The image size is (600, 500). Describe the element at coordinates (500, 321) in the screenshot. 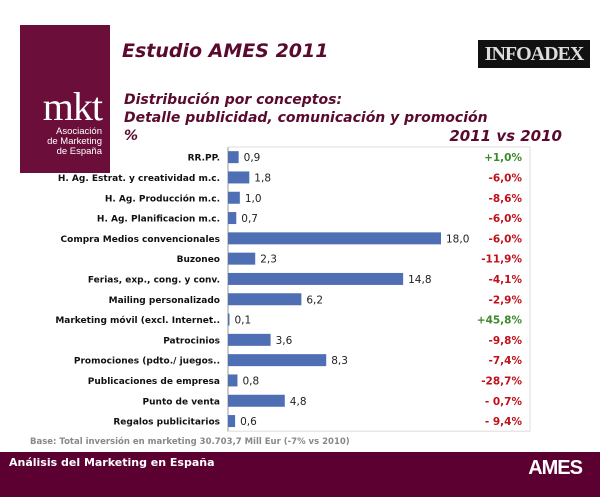

I see `change-label: +45,8%` at that location.